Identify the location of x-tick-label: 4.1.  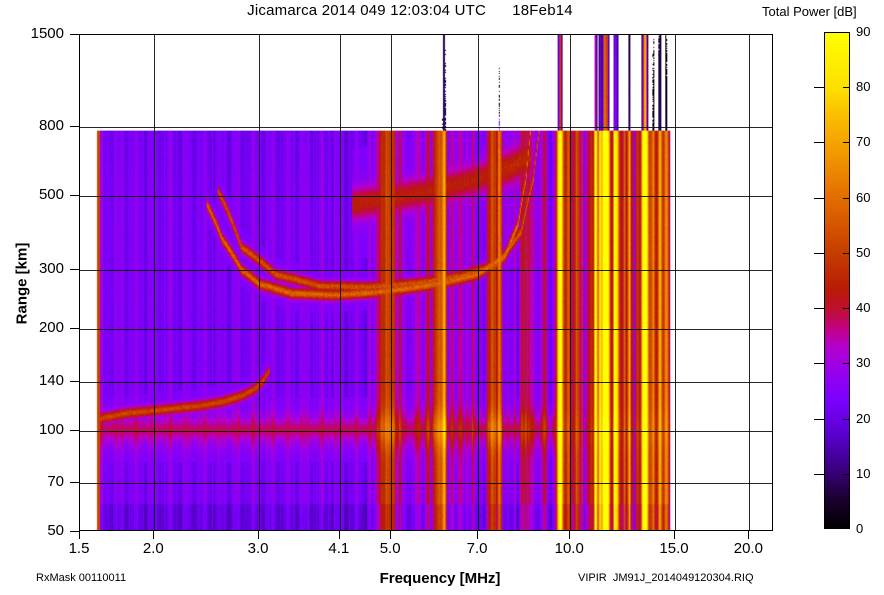
(339, 548).